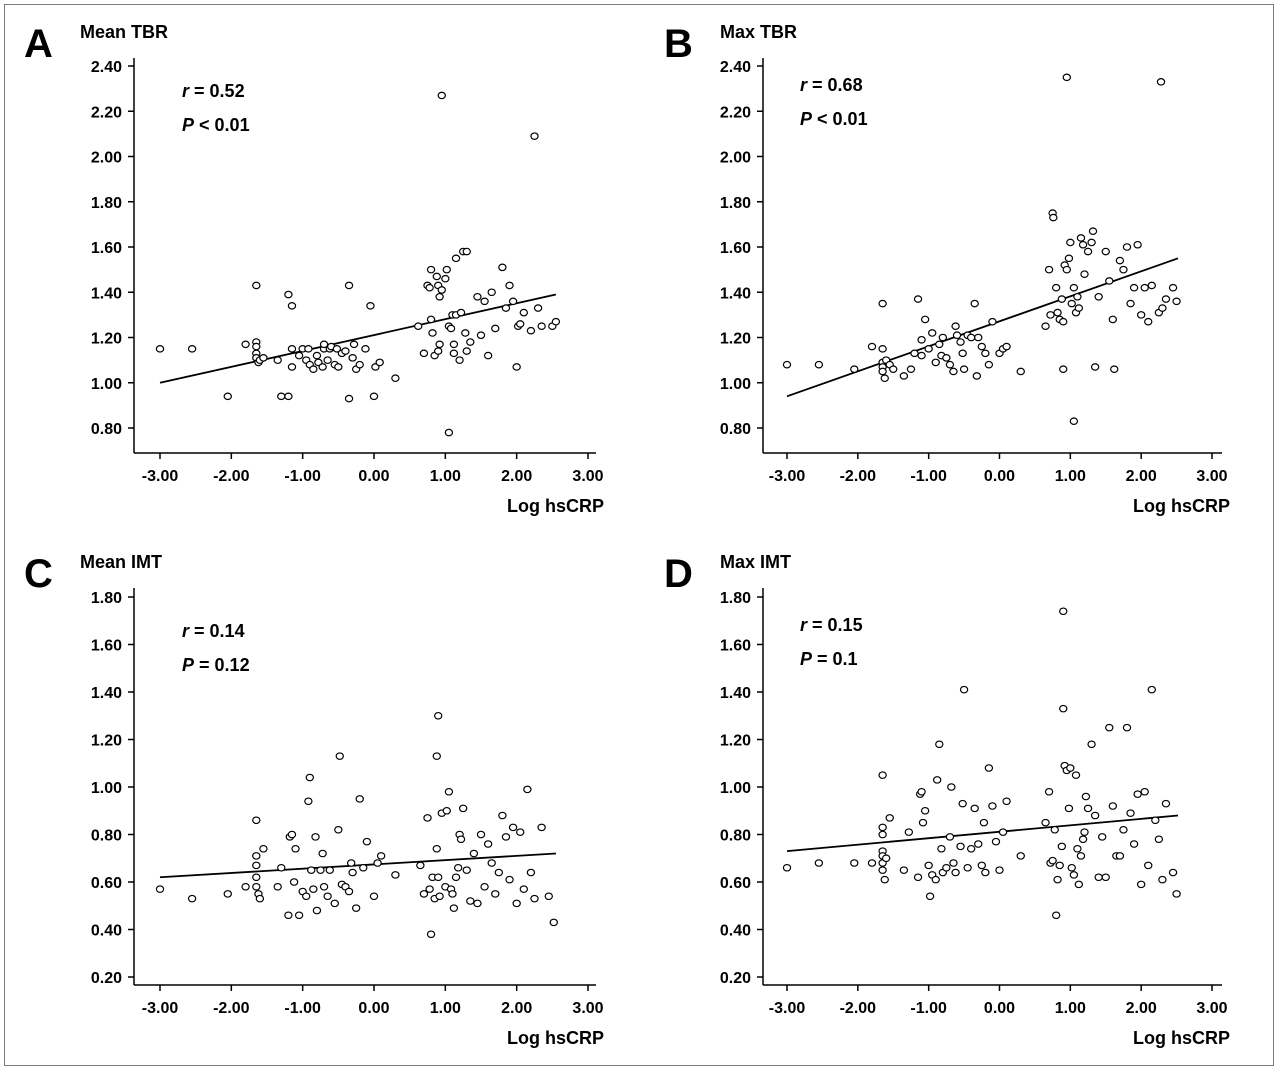 This screenshot has width=1280, height=1072. Describe the element at coordinates (160, 476) in the screenshot. I see `x-tick-label: -3.00` at that location.